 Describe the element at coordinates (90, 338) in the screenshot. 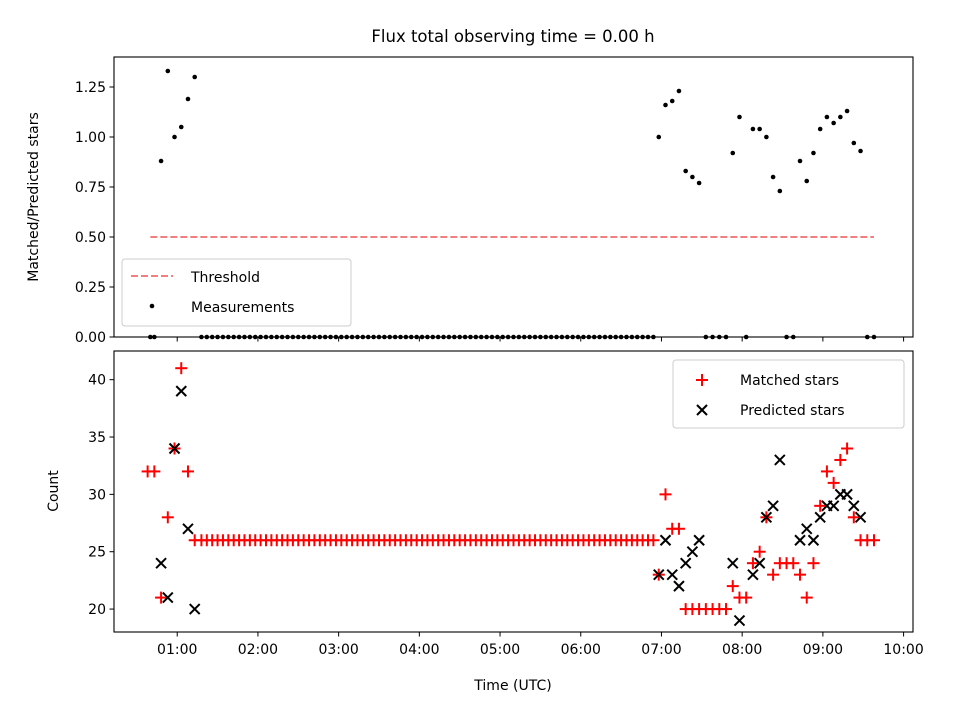

I see `y-tick-label: 0.00` at that location.